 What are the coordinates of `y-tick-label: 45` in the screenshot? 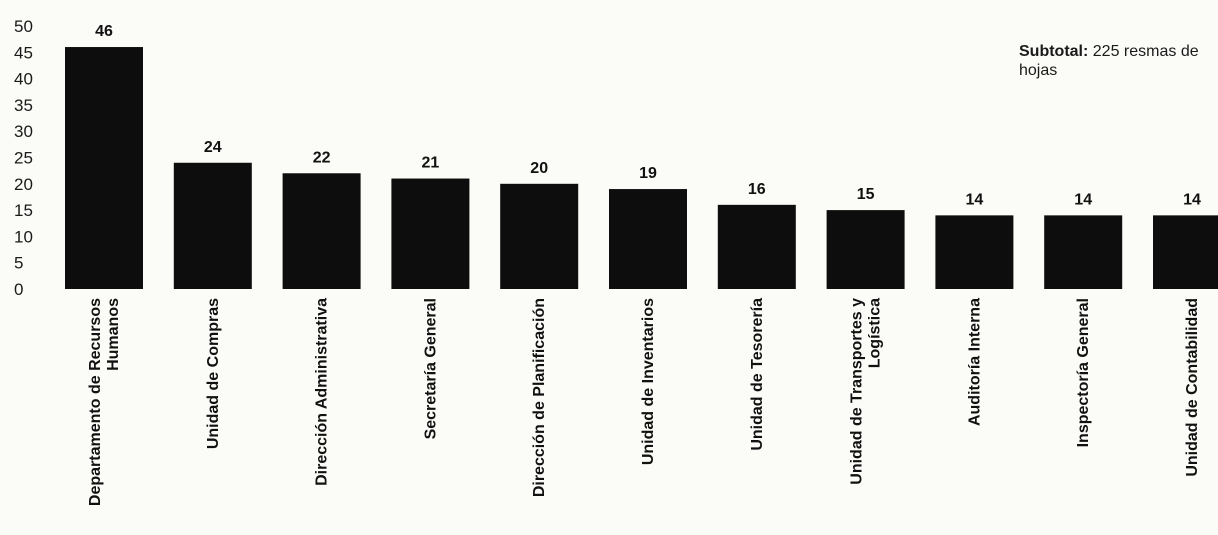 It's located at (23, 52).